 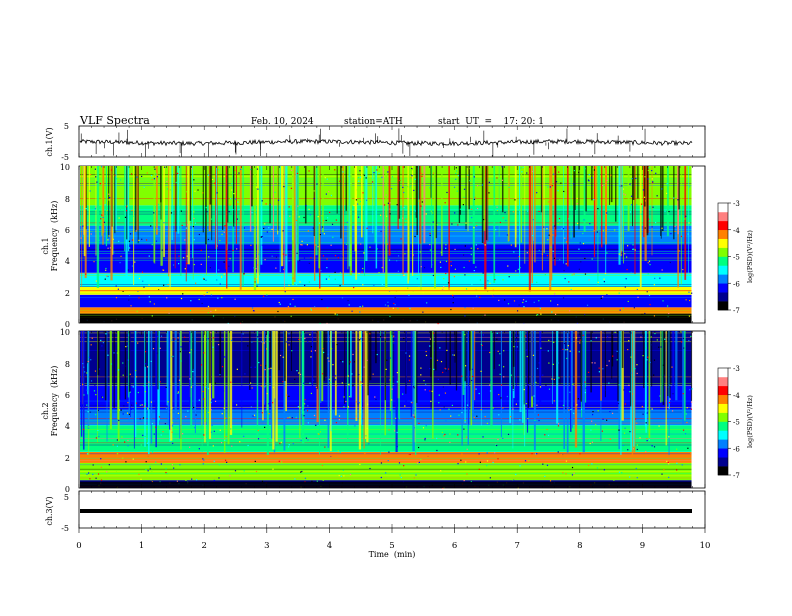 I want to click on colorbar-label: log(PSD)(V²/Hz), so click(x=750, y=421).